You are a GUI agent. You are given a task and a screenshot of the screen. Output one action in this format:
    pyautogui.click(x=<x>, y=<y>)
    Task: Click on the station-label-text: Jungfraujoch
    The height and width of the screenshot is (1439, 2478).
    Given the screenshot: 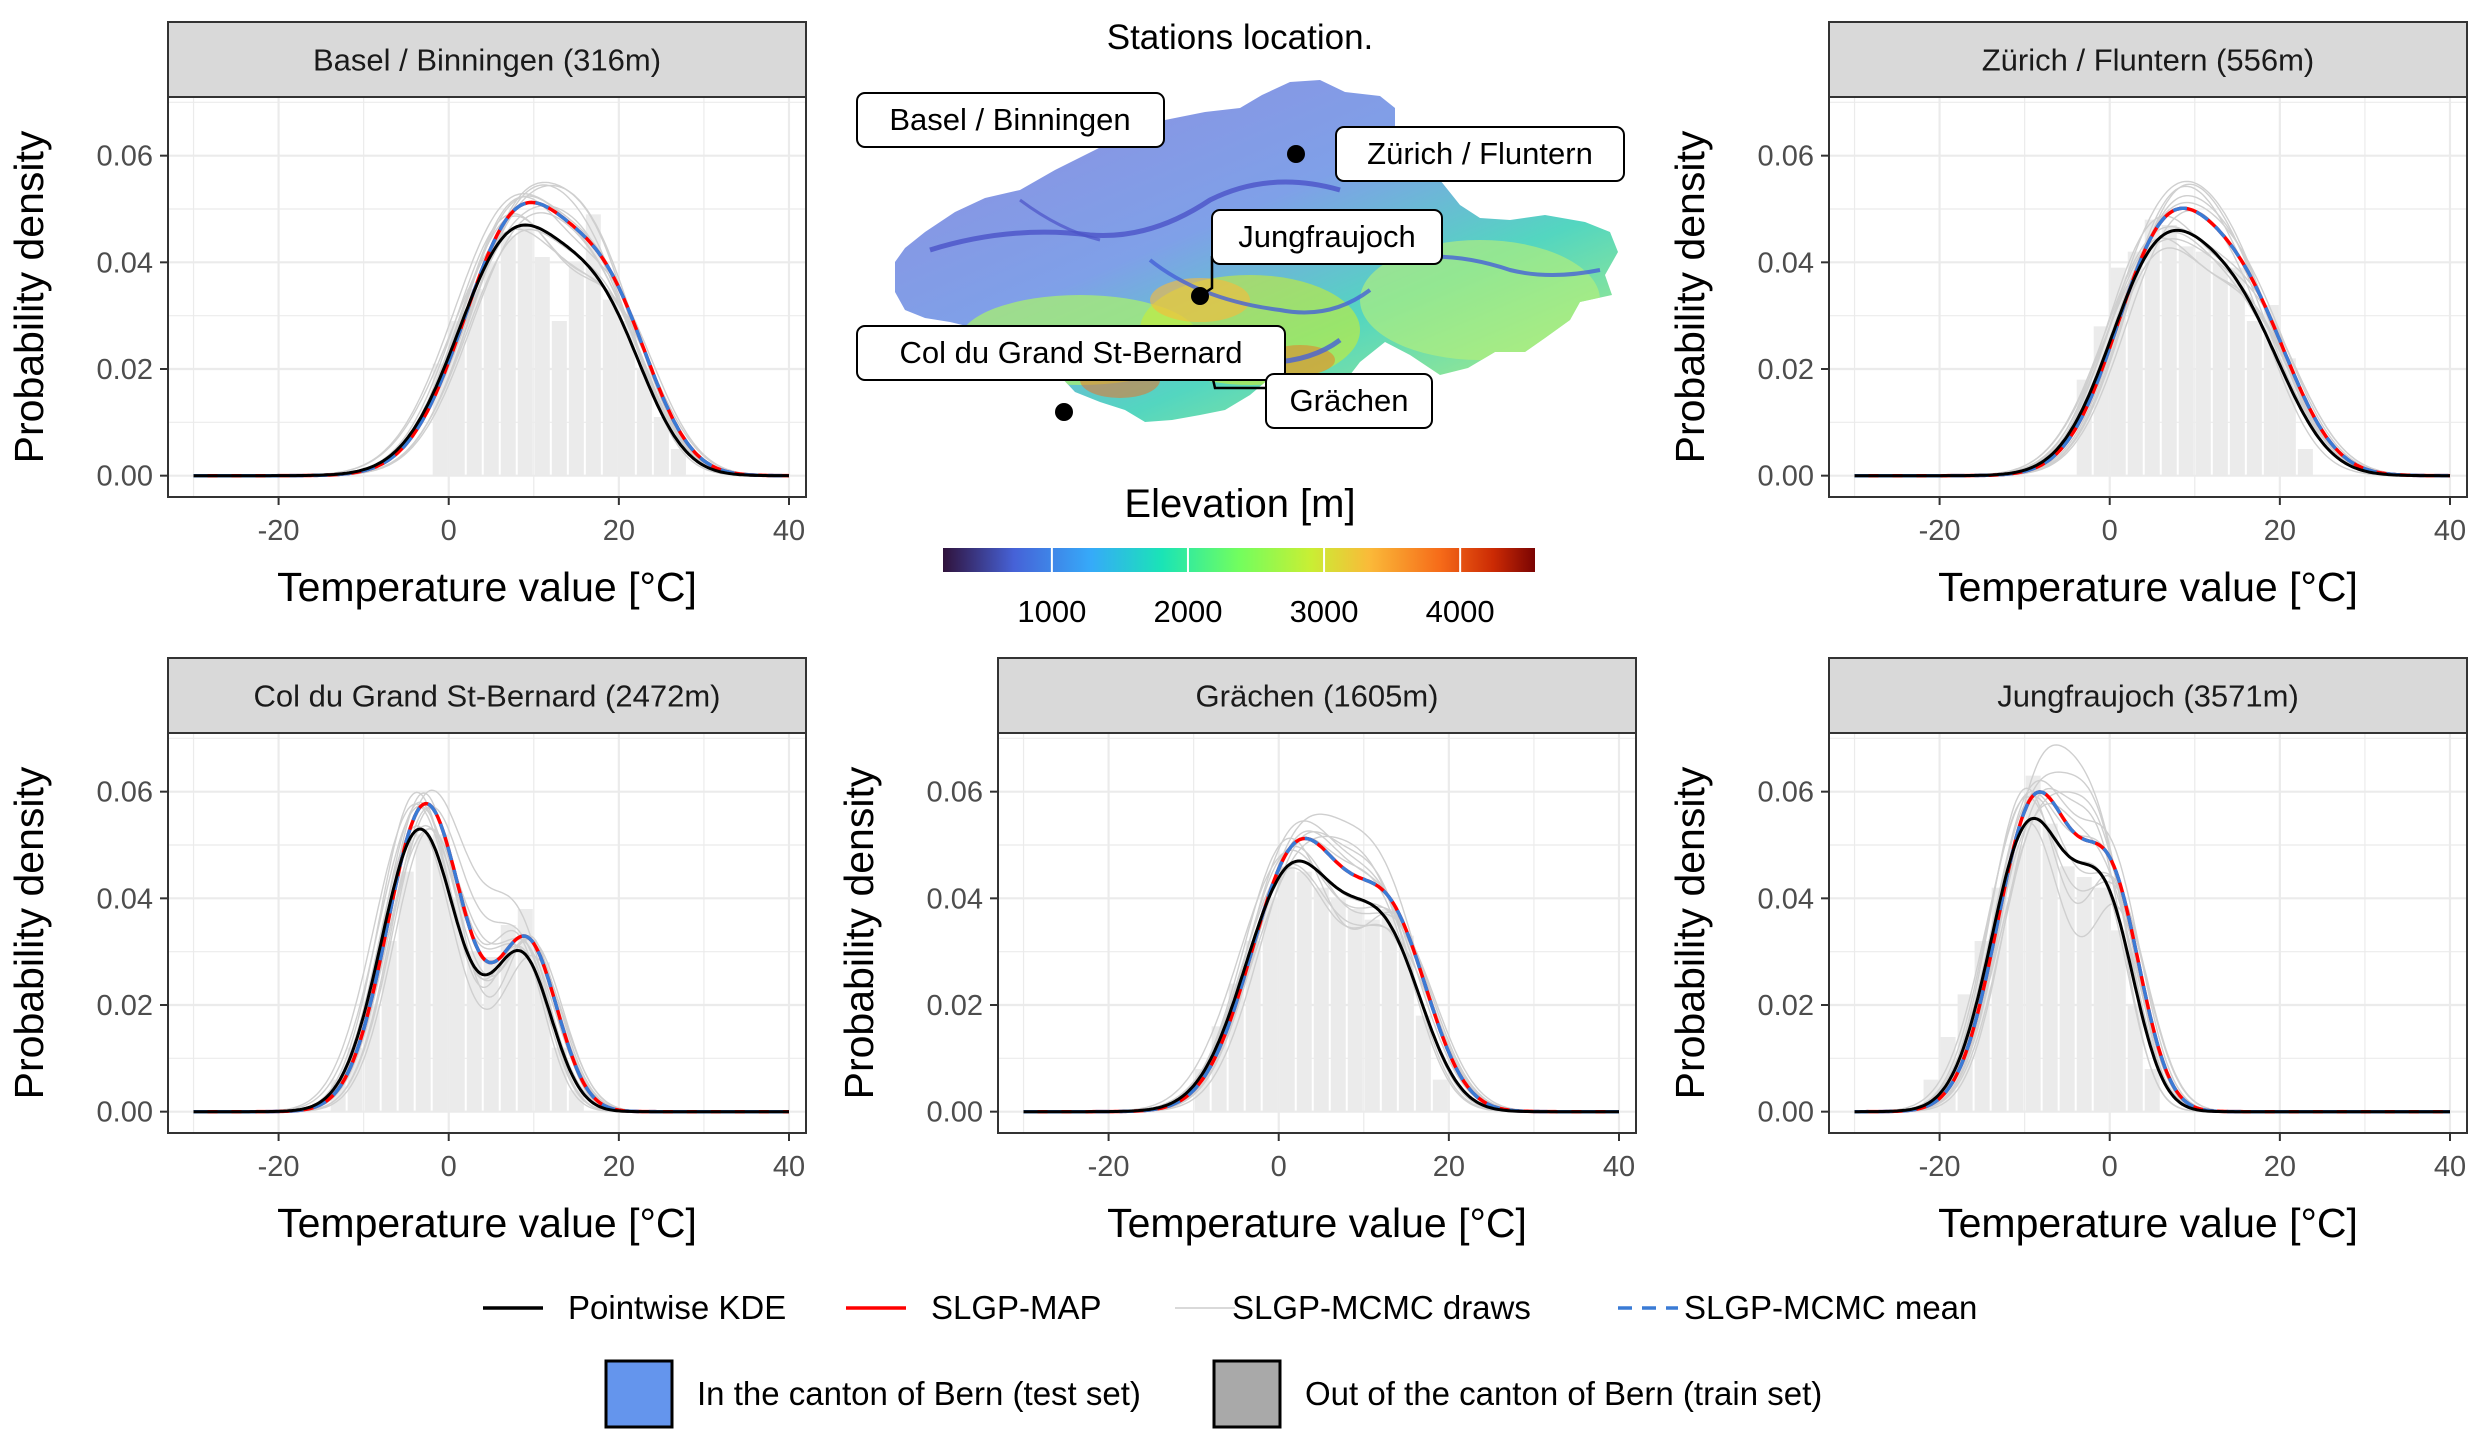 What is the action you would take?
    pyautogui.click(x=1327, y=236)
    